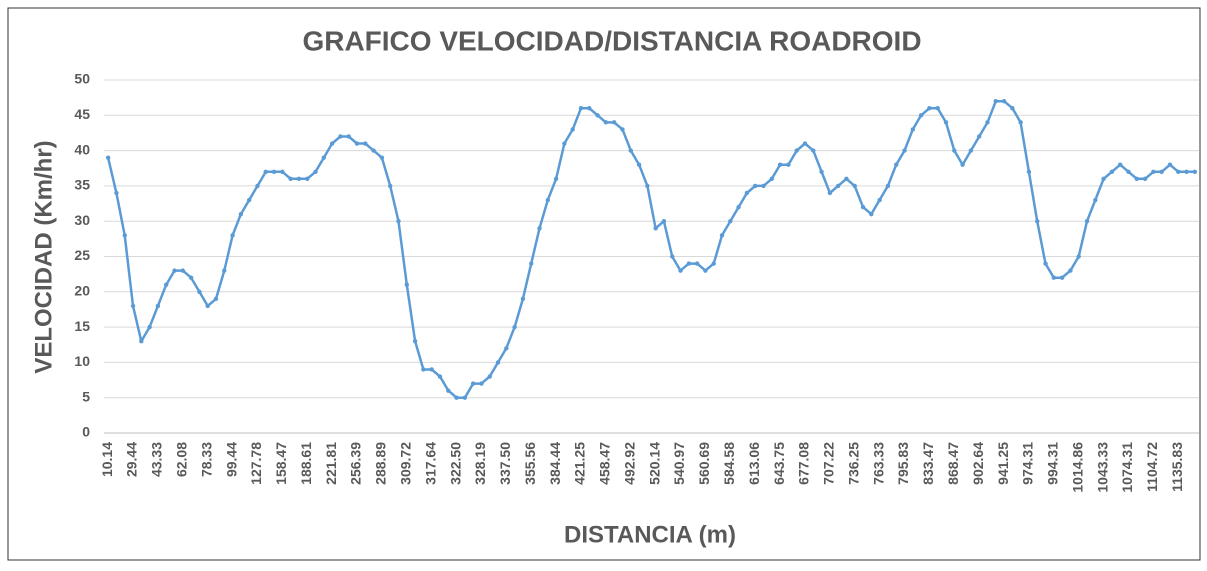 The height and width of the screenshot is (571, 1207). What do you see at coordinates (1053, 463) in the screenshot?
I see `x-tick-label: 994.31` at bounding box center [1053, 463].